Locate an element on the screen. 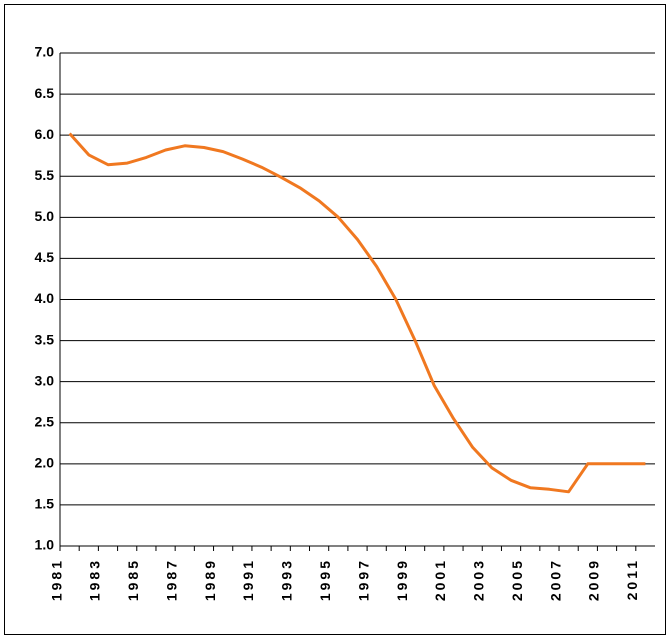 The height and width of the screenshot is (639, 670). x-tick-label: 1993 is located at coordinates (287, 579).